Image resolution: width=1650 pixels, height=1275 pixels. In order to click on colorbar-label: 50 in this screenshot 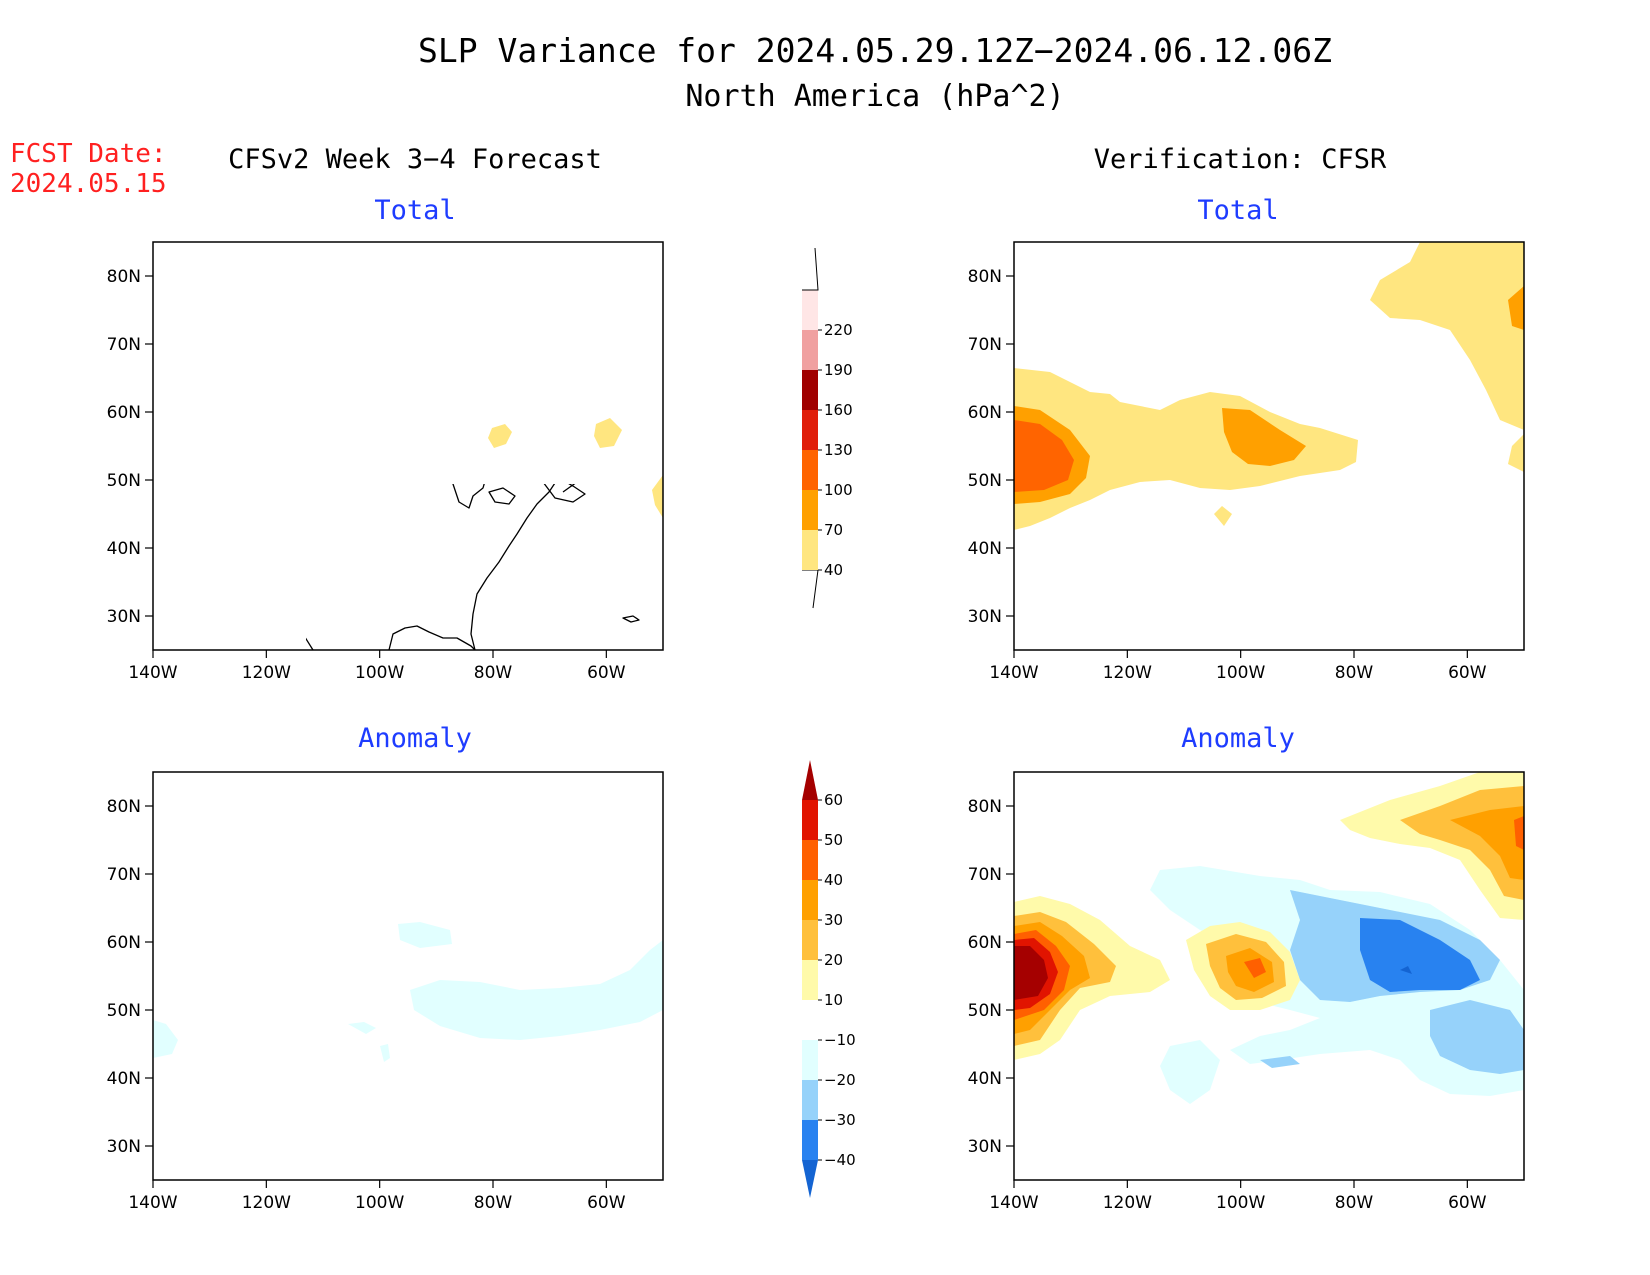, I will do `click(833, 840)`.